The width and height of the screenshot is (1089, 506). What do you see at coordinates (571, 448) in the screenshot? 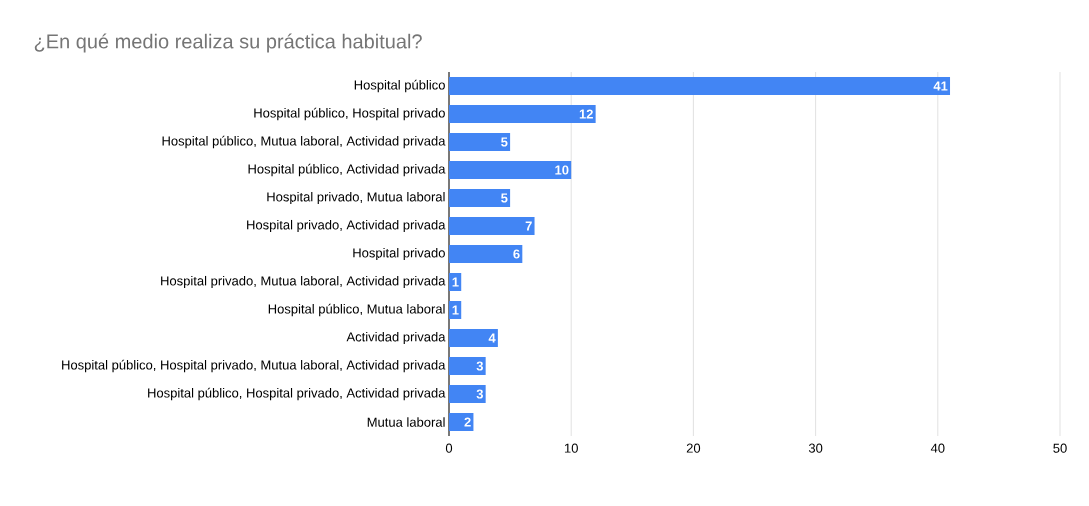
I see `x-tick-label: 10` at bounding box center [571, 448].